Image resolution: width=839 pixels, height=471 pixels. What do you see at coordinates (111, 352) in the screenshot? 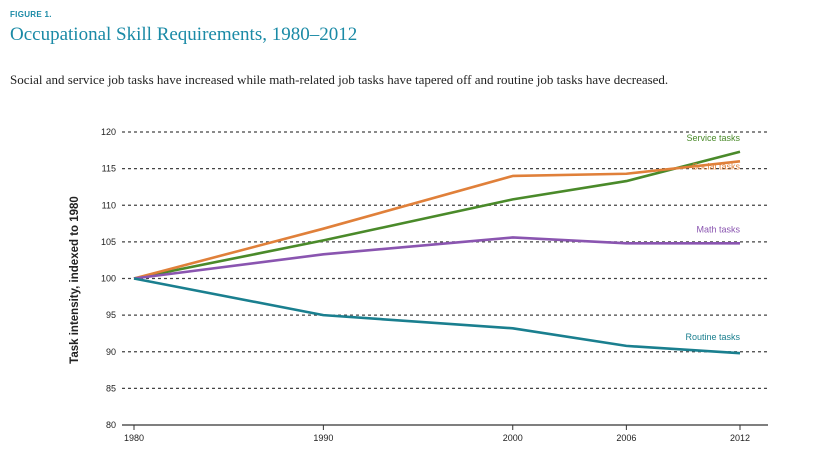
I see `y-tick-label: 90` at bounding box center [111, 352].